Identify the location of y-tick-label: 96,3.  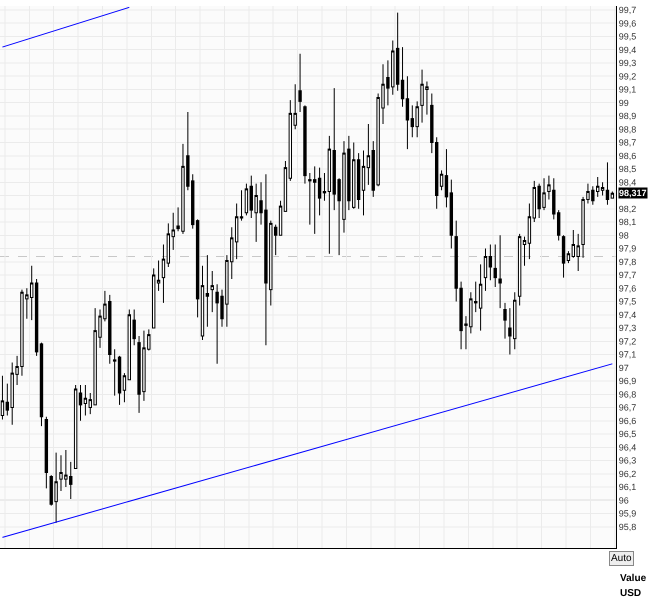
(627, 461).